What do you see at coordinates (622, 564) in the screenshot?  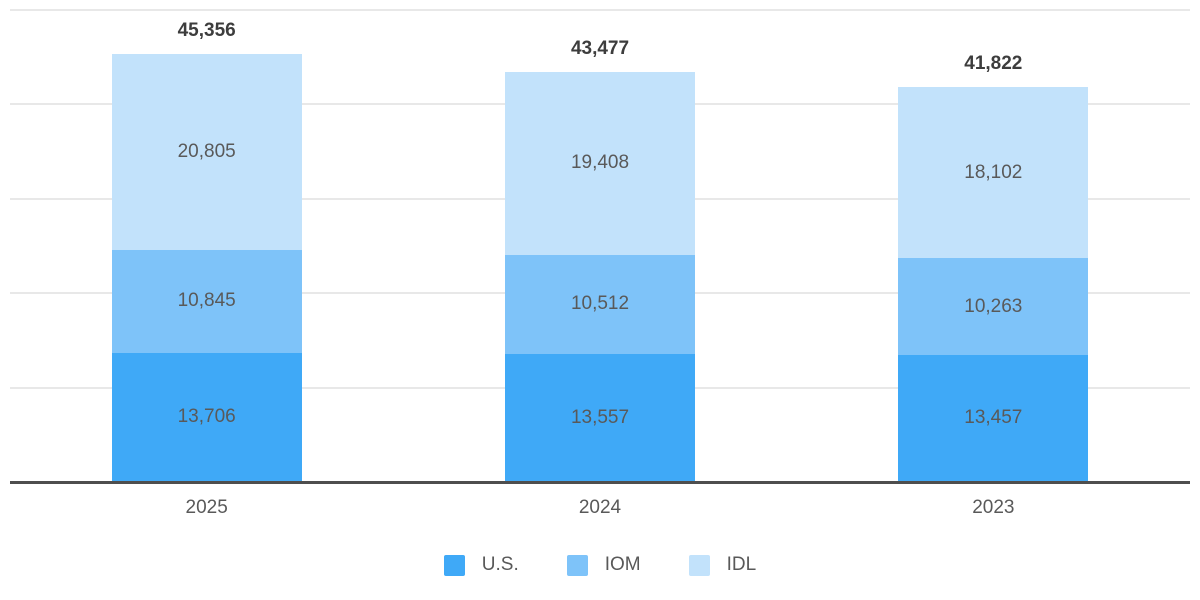 I see `legend-label-iom: IOM` at bounding box center [622, 564].